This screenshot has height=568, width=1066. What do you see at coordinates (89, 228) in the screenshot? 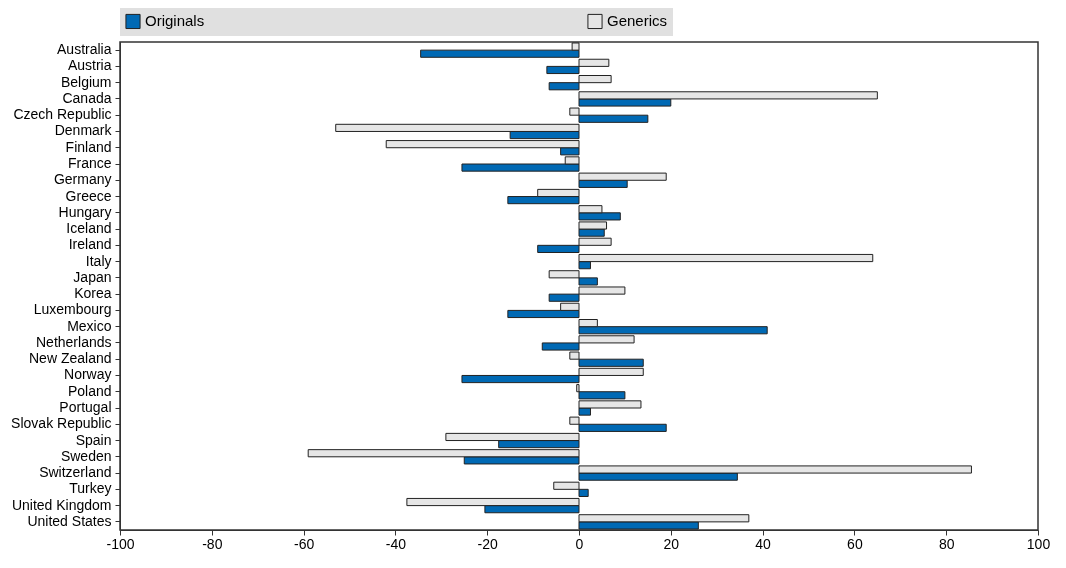
I see `y-tick-label: Iceland` at bounding box center [89, 228].